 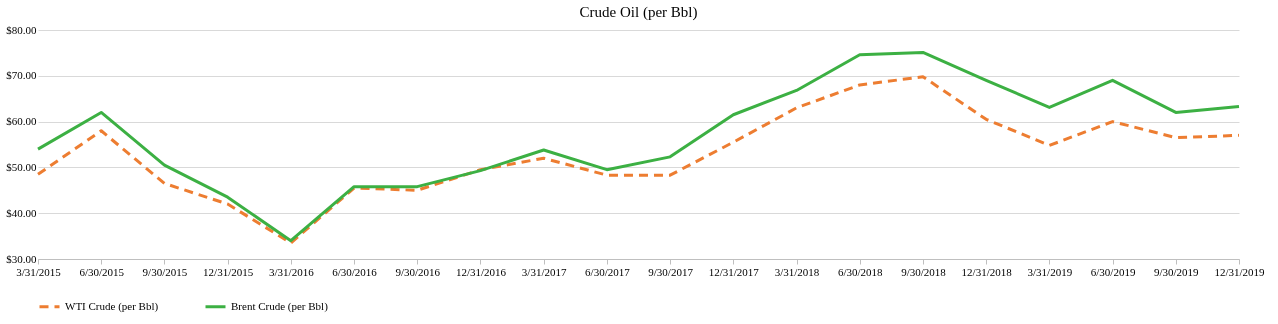 I want to click on legend-label: WTI Crude (per Bbl), so click(x=112, y=306).